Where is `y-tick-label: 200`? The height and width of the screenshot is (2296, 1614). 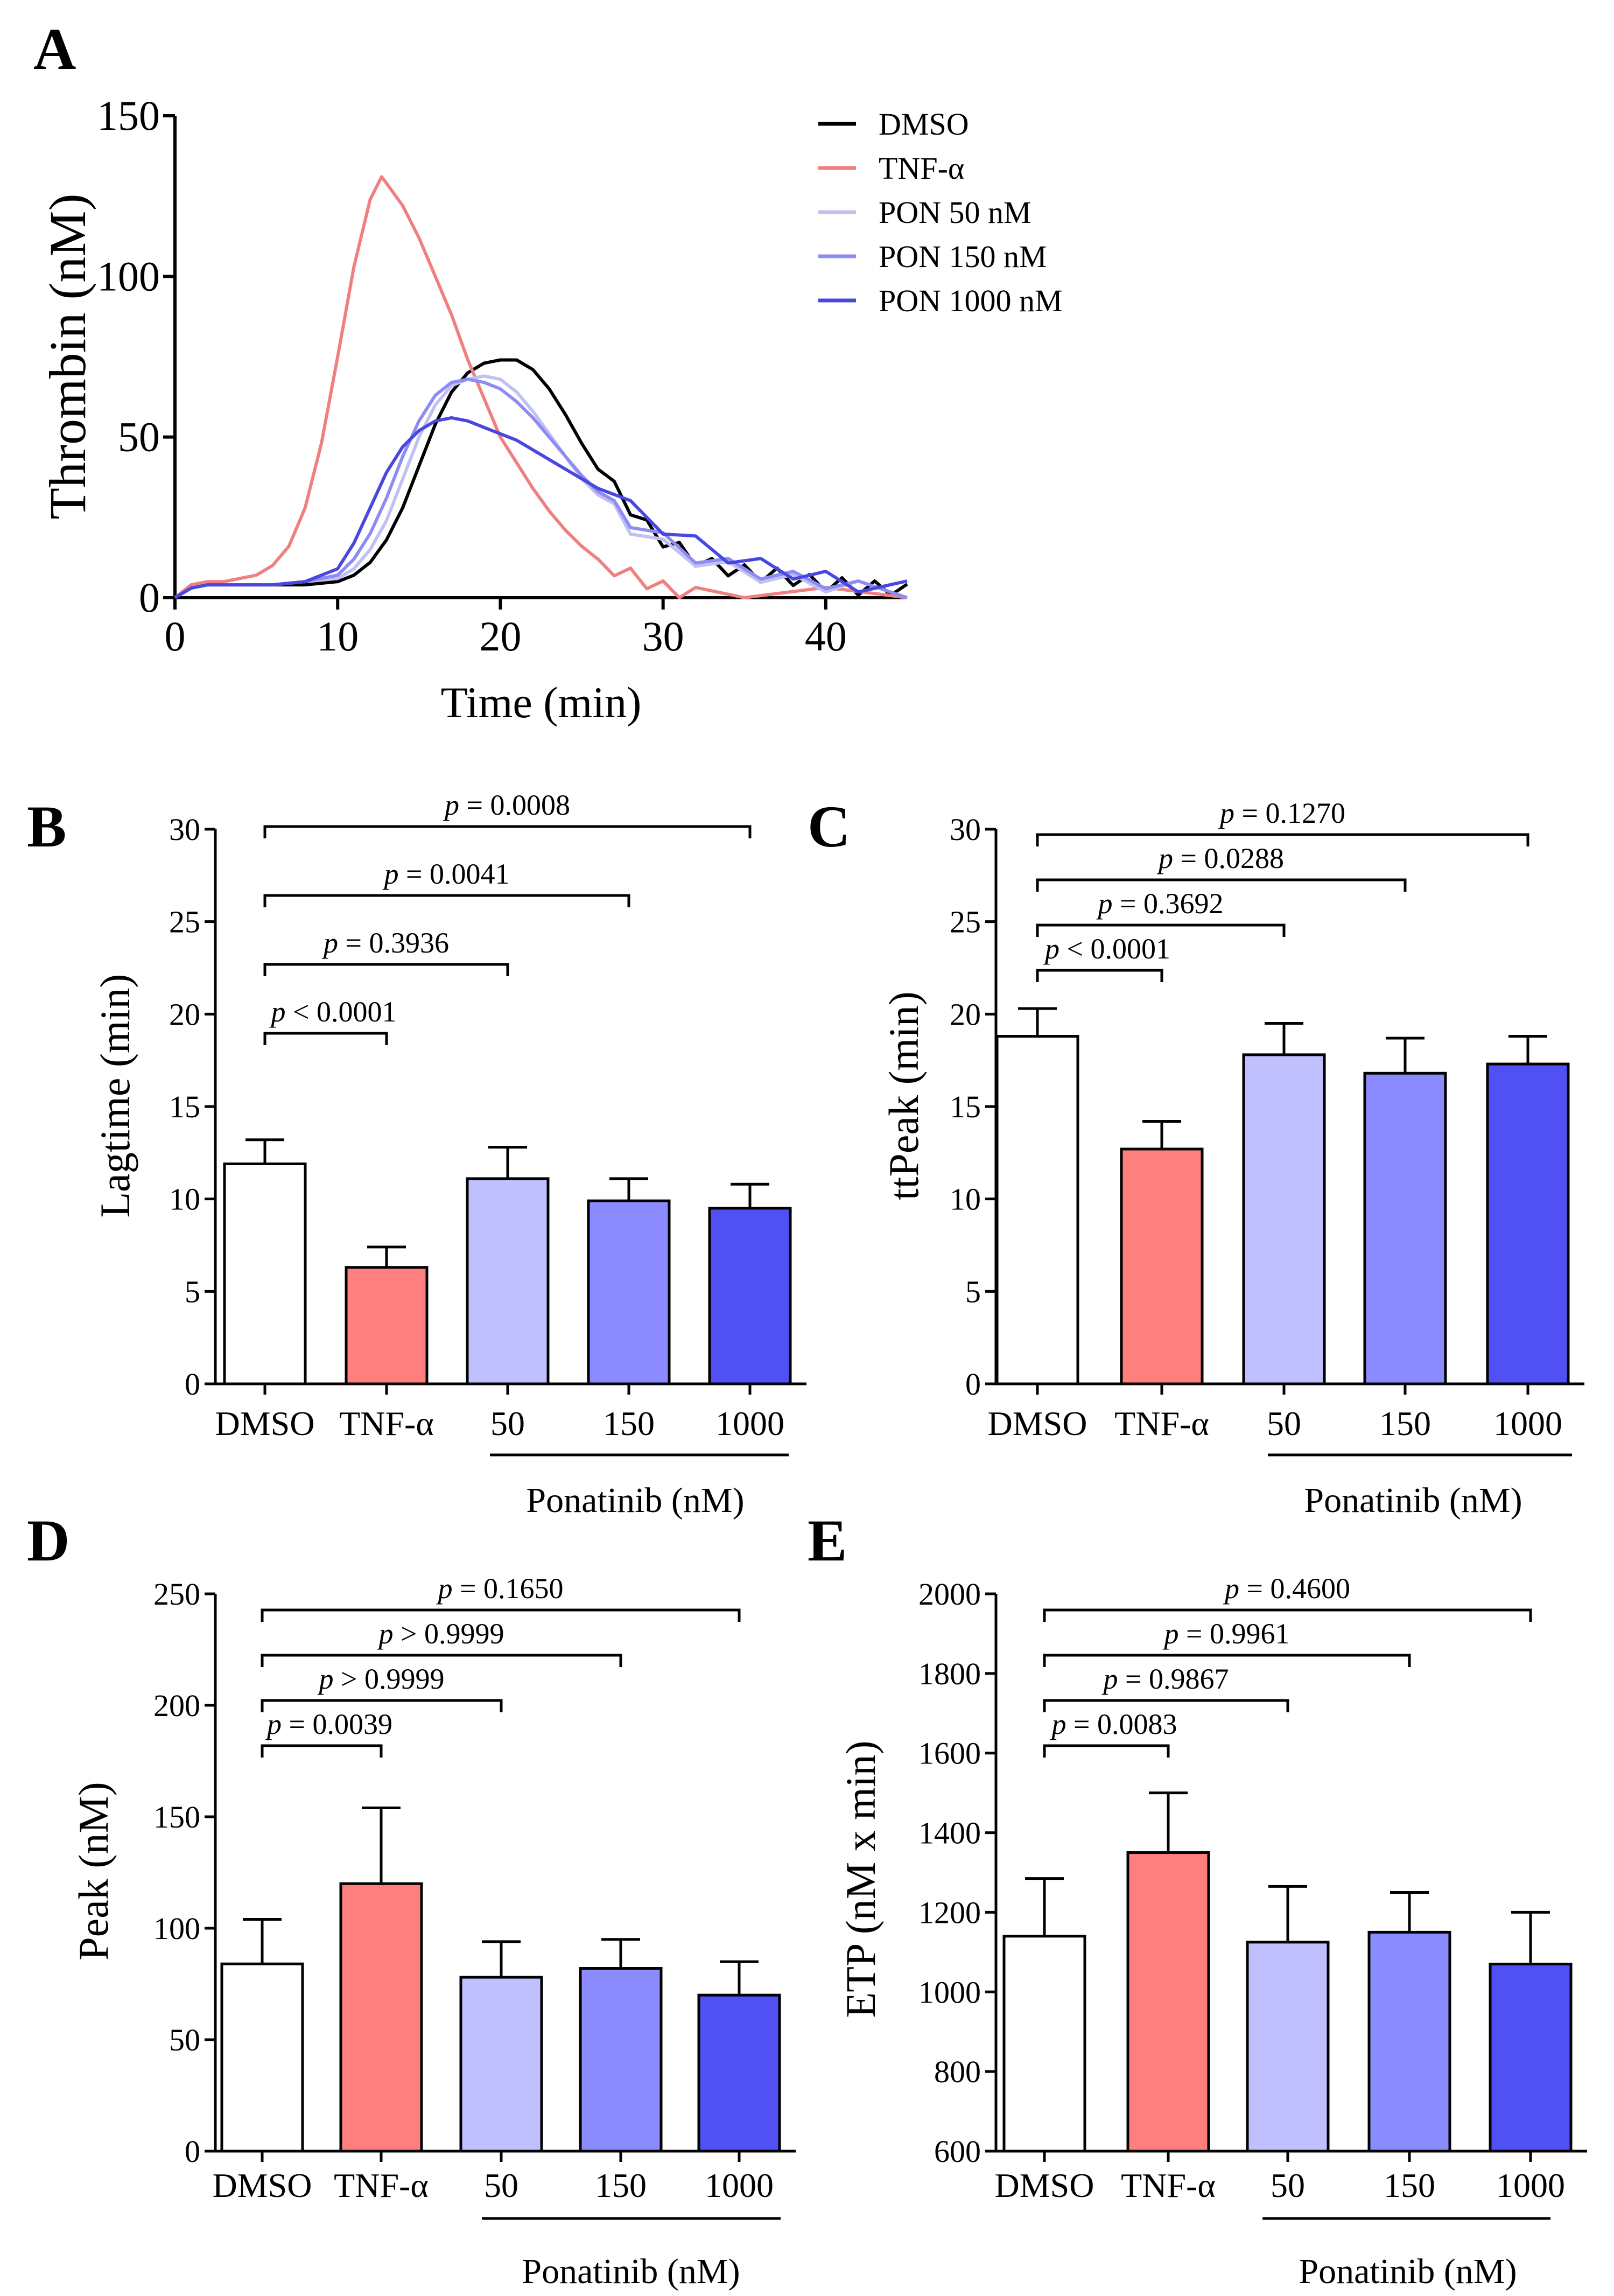 y-tick-label: 200 is located at coordinates (176, 1705).